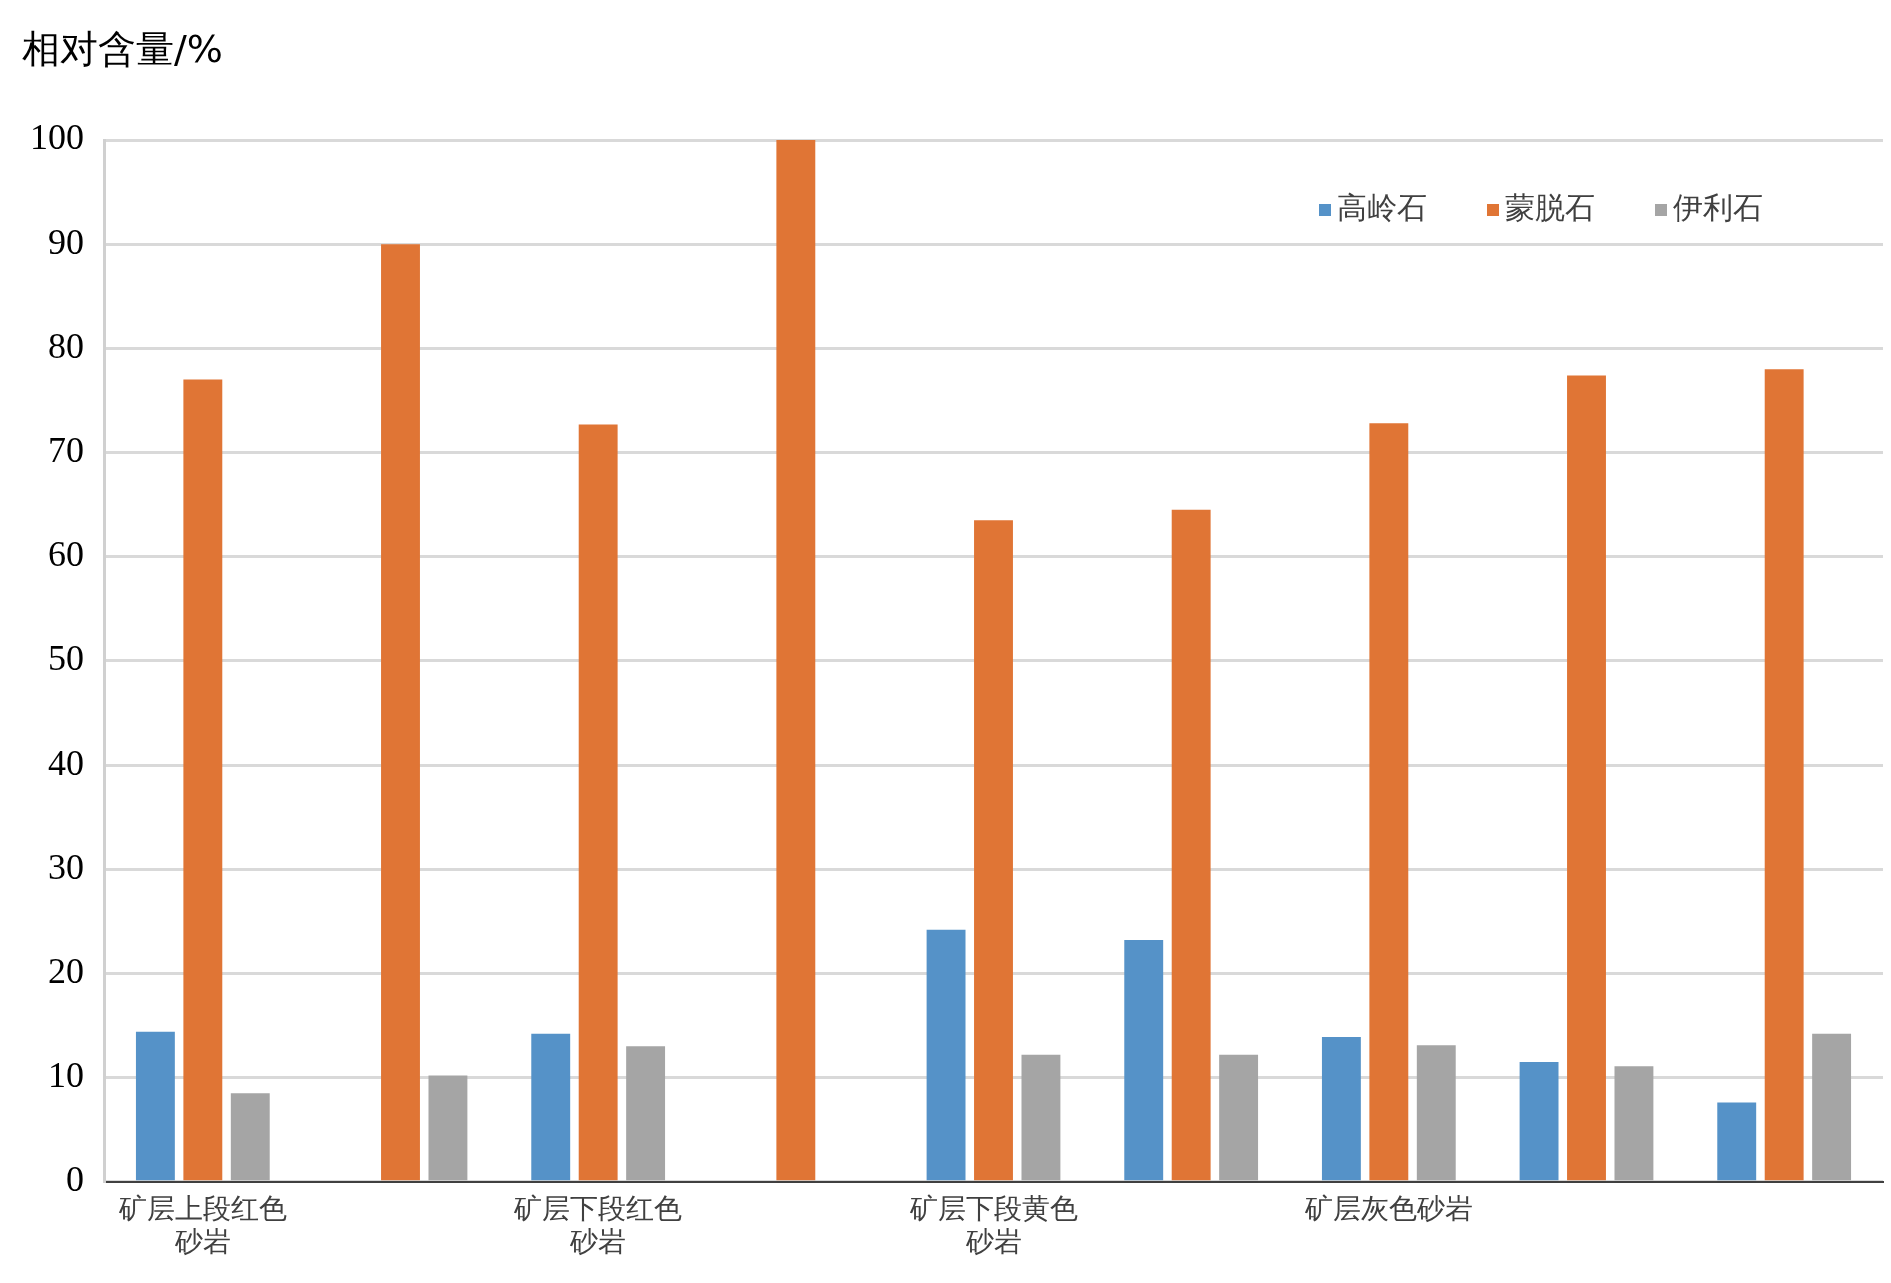 This screenshot has height=1283, width=1891. What do you see at coordinates (66, 554) in the screenshot?
I see `y-tick-label: 60` at bounding box center [66, 554].